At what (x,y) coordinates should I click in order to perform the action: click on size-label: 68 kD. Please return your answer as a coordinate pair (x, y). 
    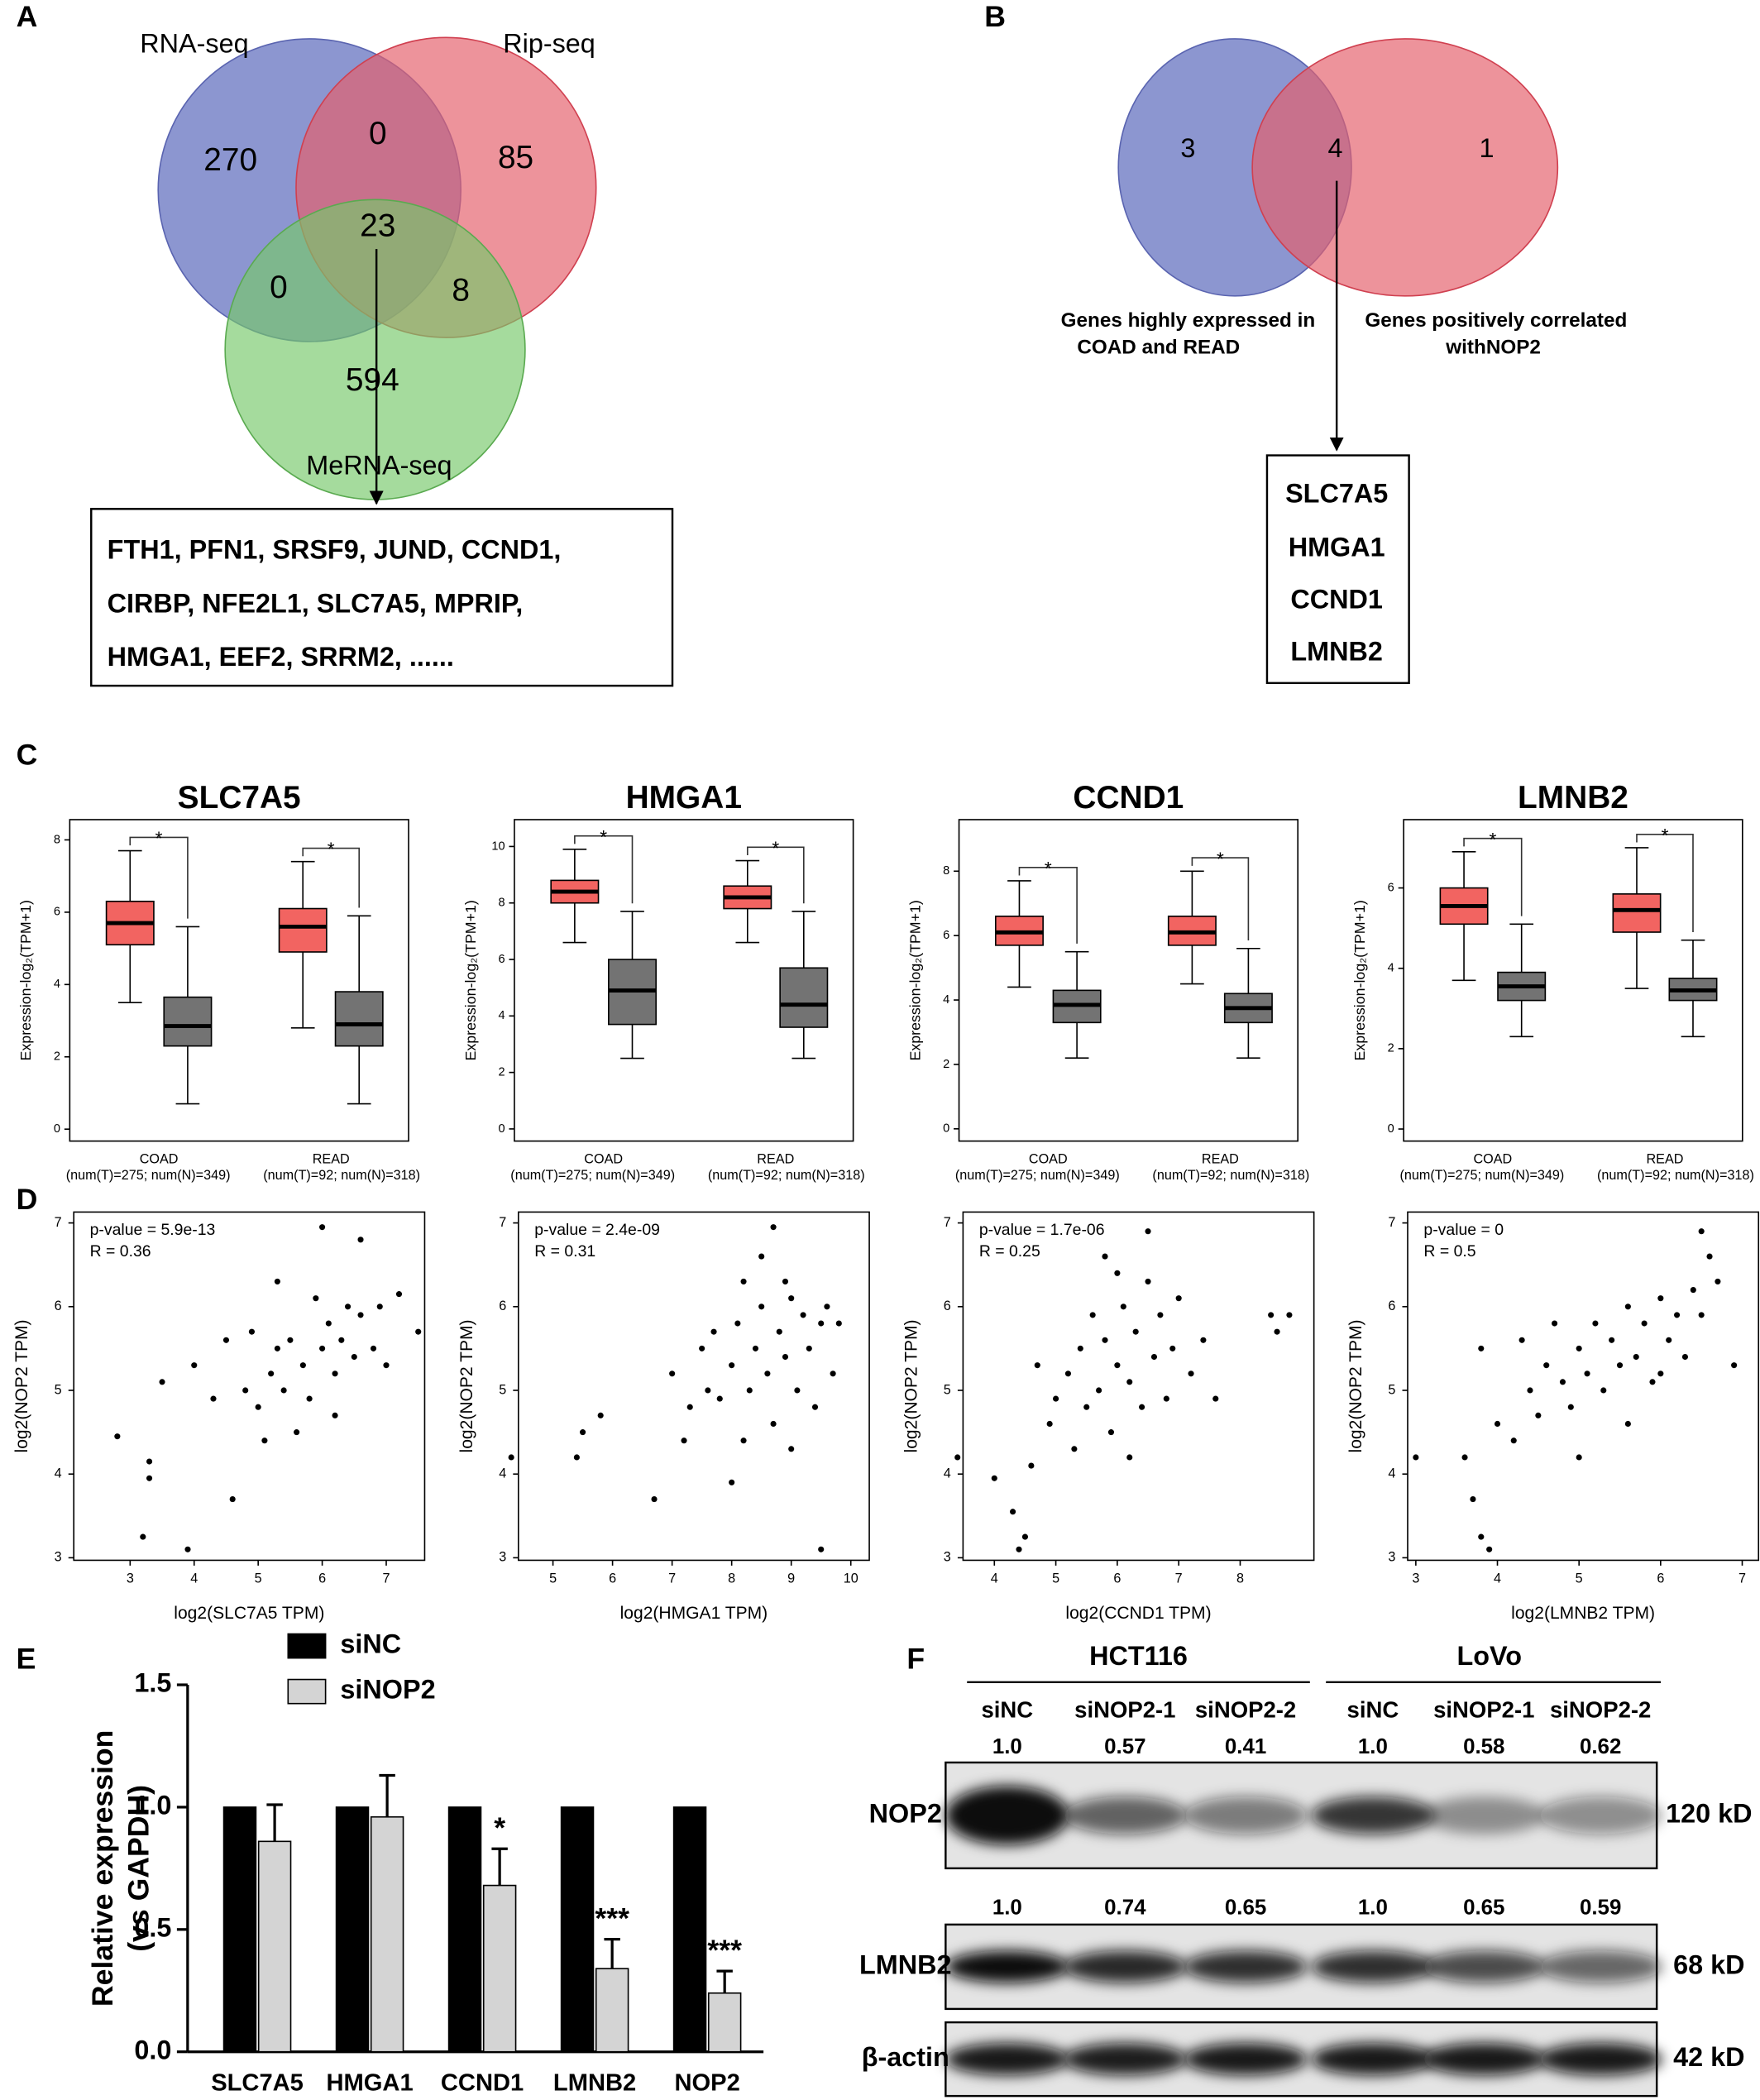
    Looking at the image, I should click on (1708, 1964).